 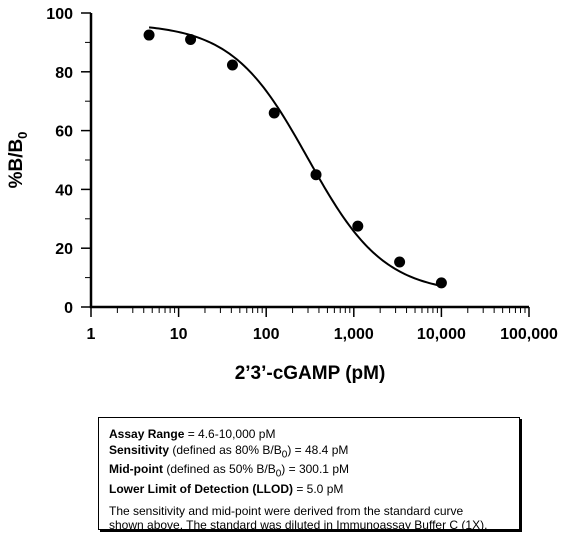 What do you see at coordinates (266, 334) in the screenshot?
I see `x-tick-label: 100` at bounding box center [266, 334].